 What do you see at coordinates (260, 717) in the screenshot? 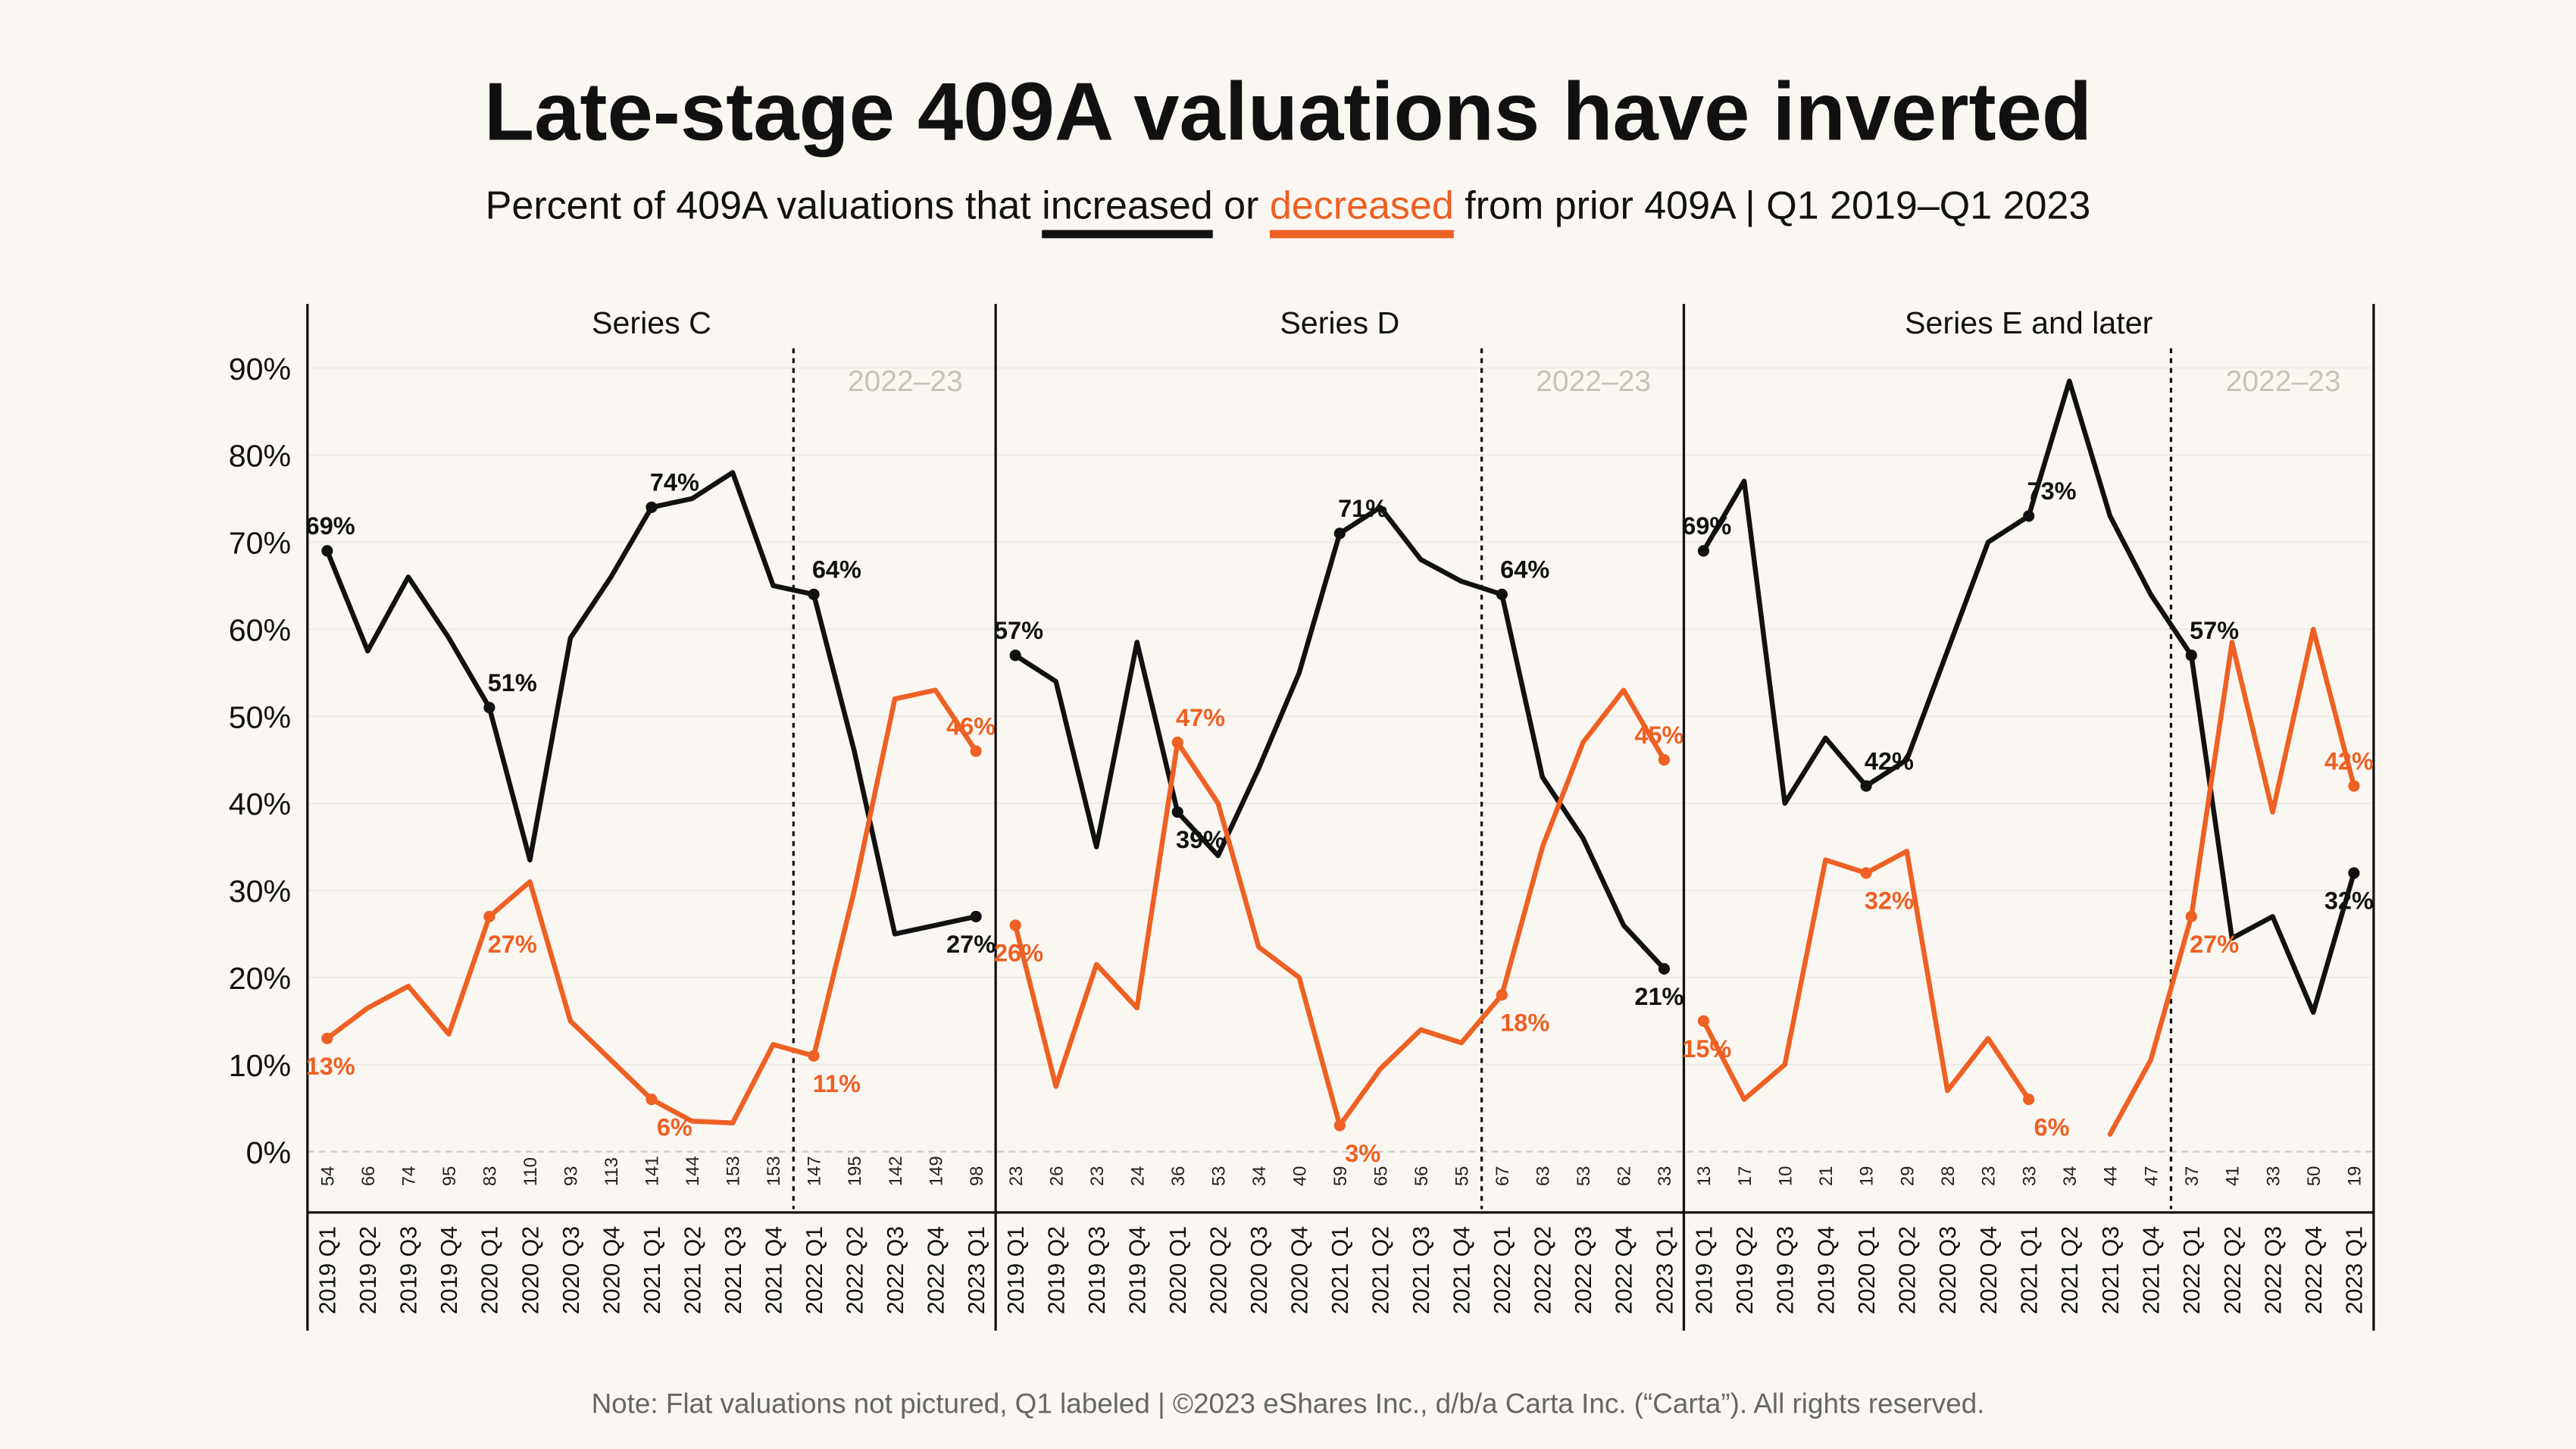
I see `y-tick-label: 50%` at bounding box center [260, 717].